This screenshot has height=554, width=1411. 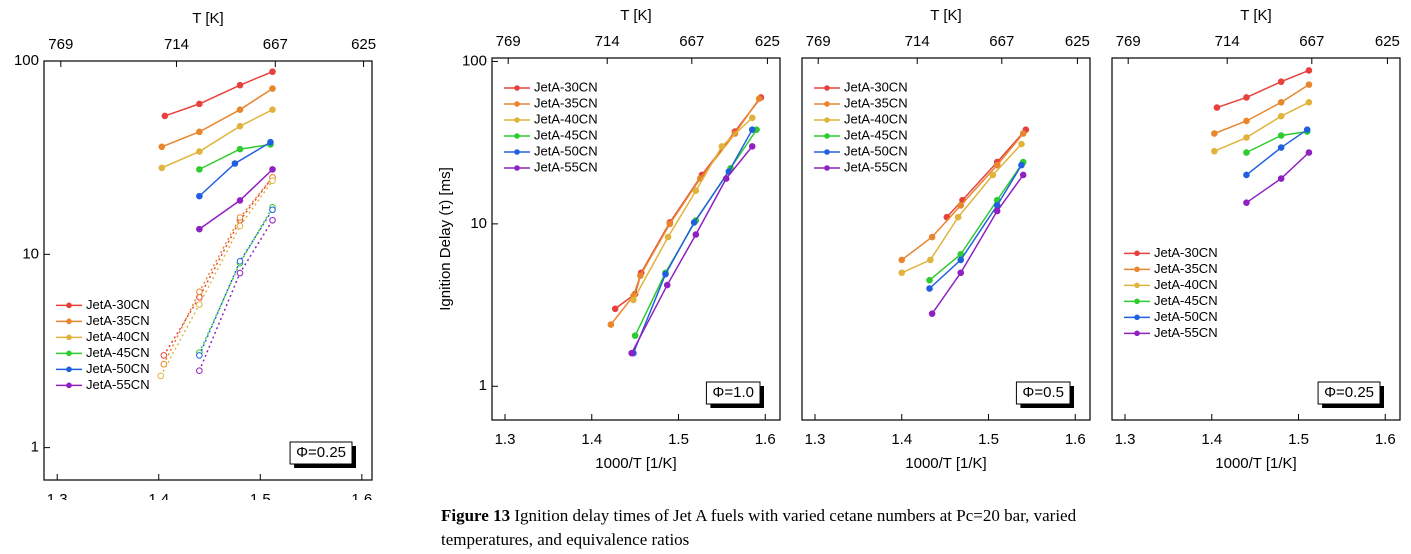 I want to click on x-tick-label: 1.5, so click(x=1298, y=439).